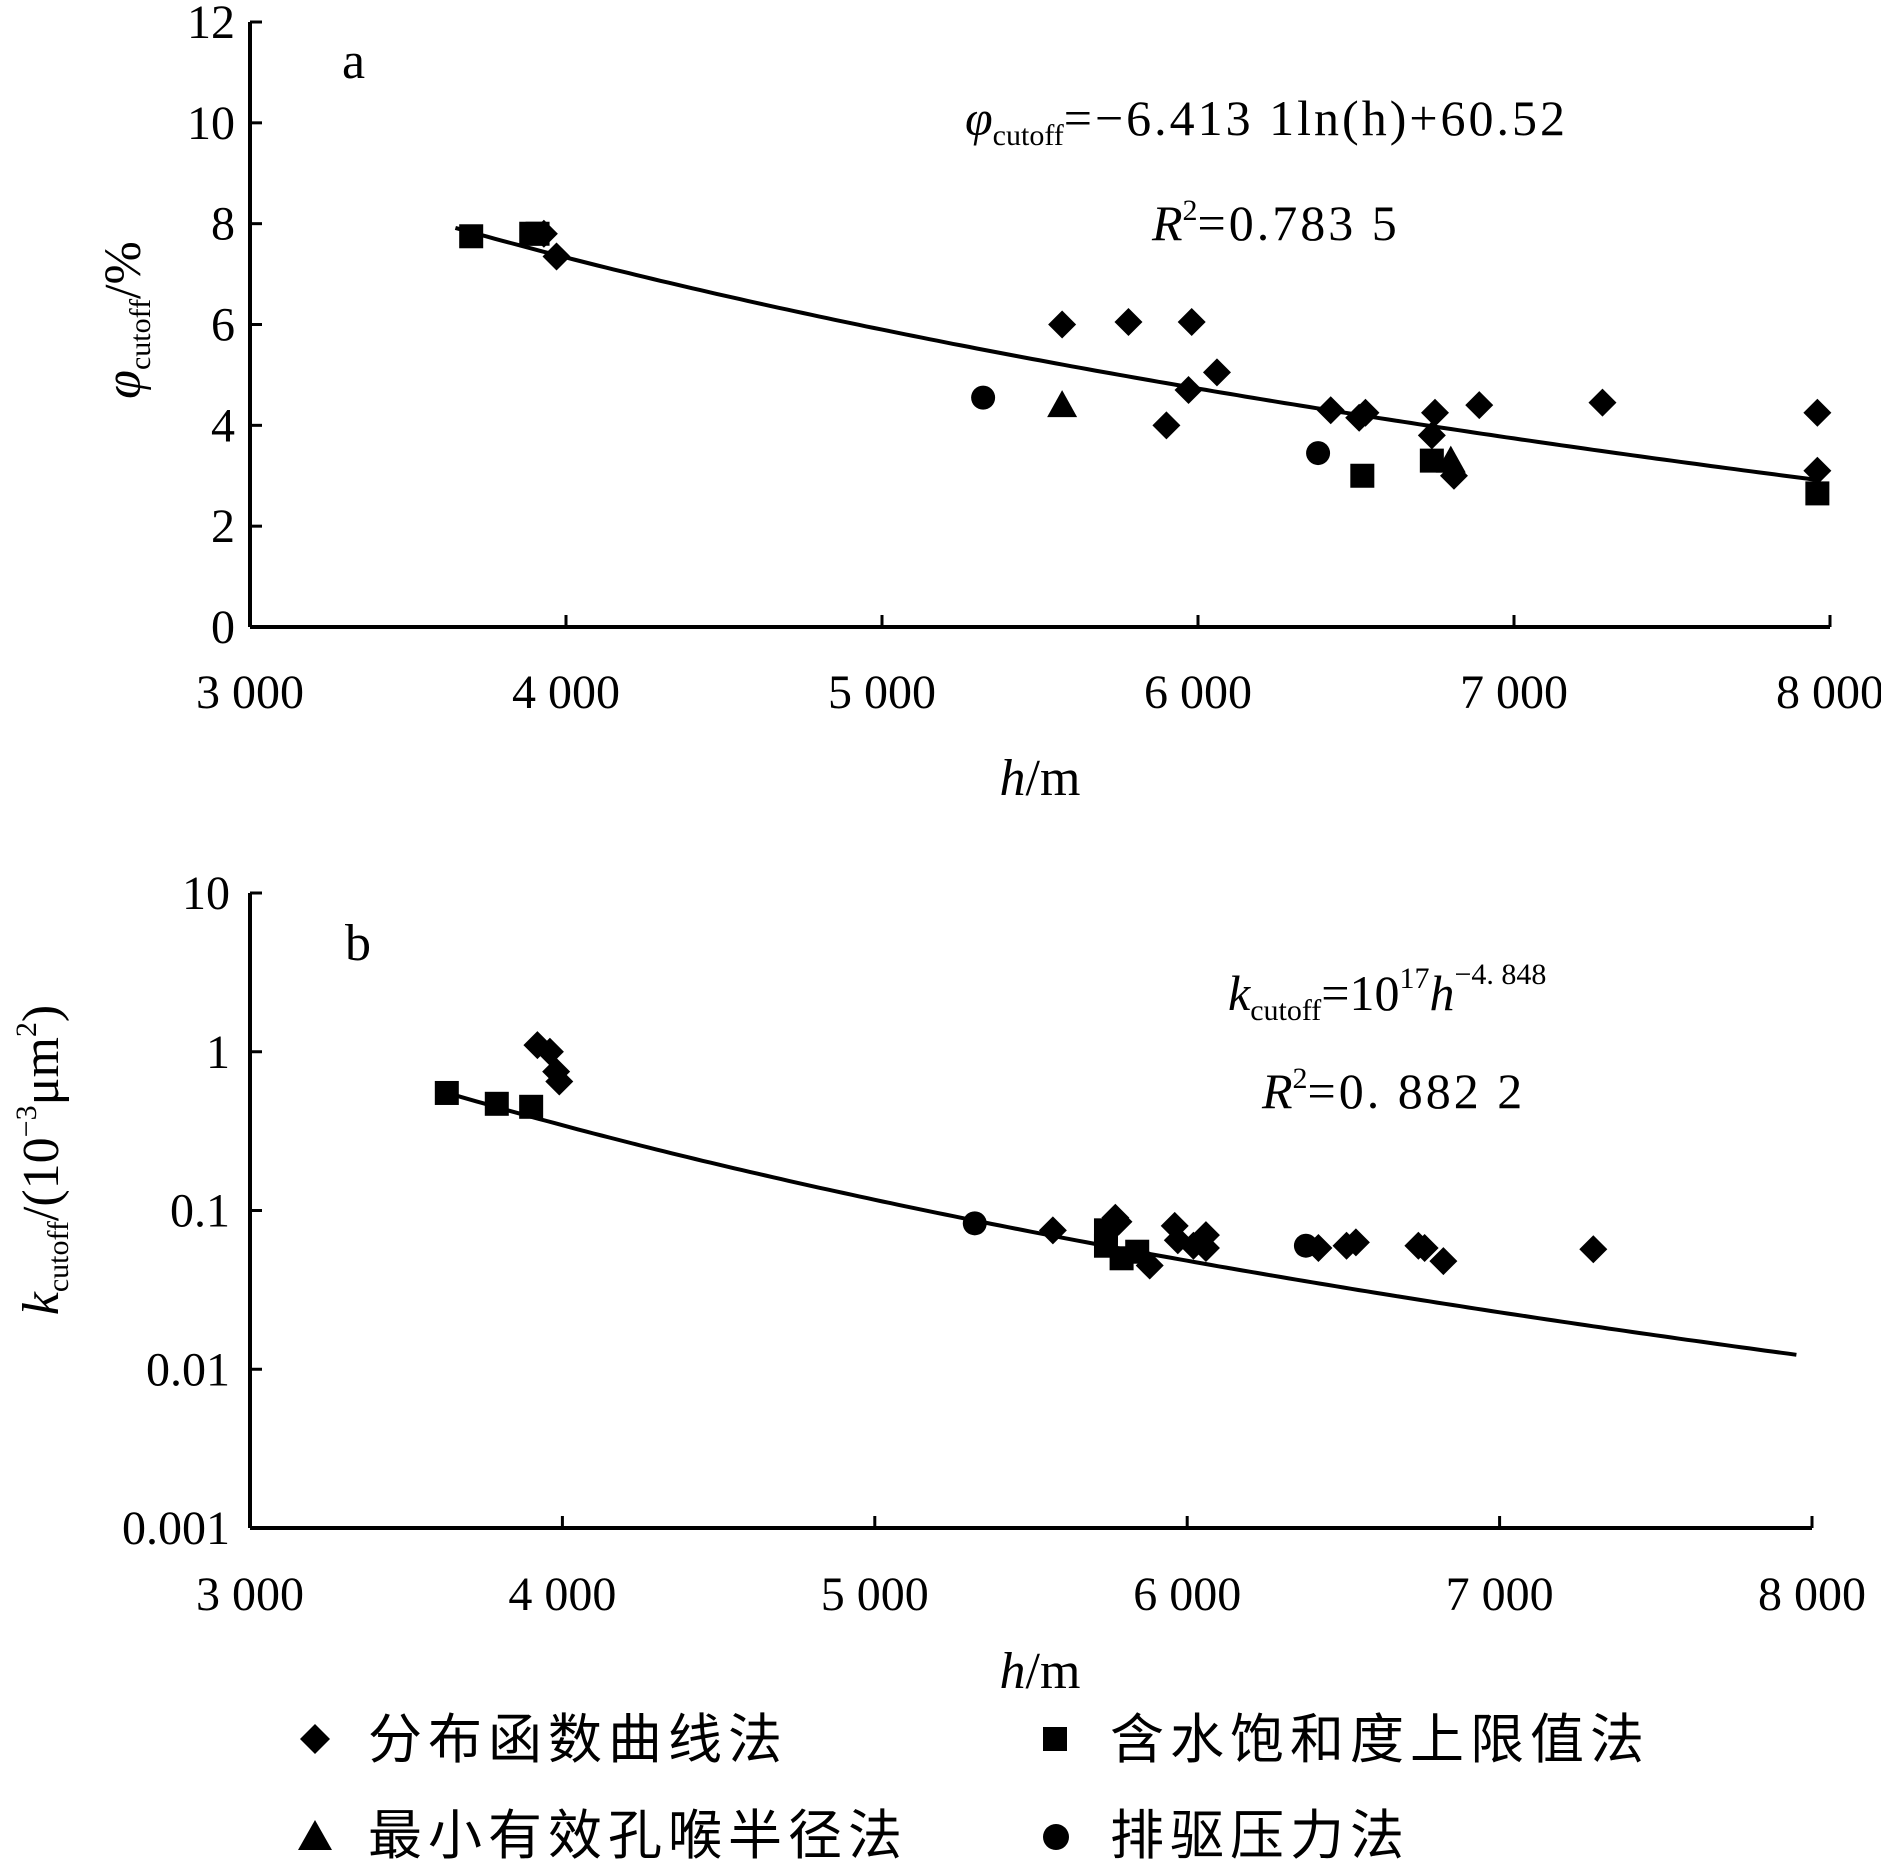  What do you see at coordinates (578, 1739) in the screenshot?
I see `legend-label: 分布函数曲线法` at bounding box center [578, 1739].